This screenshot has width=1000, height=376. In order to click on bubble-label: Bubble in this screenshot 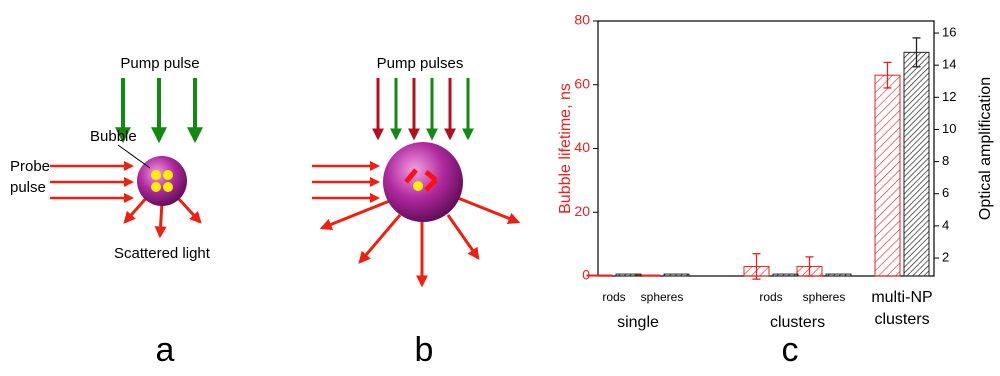, I will do `click(113, 136)`.